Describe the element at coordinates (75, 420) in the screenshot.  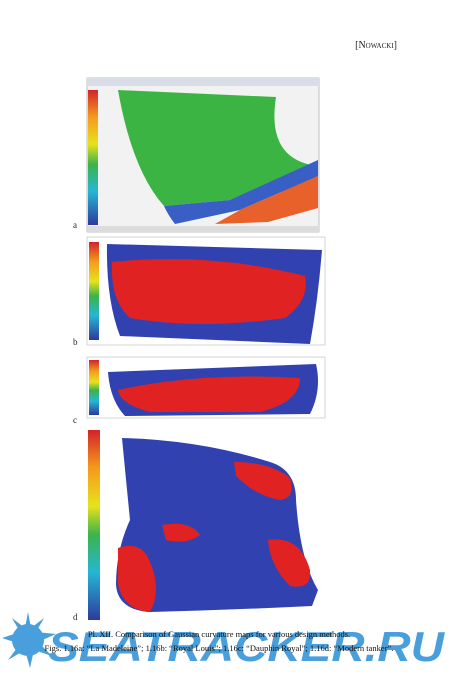
I see `figure-label: c` at that location.